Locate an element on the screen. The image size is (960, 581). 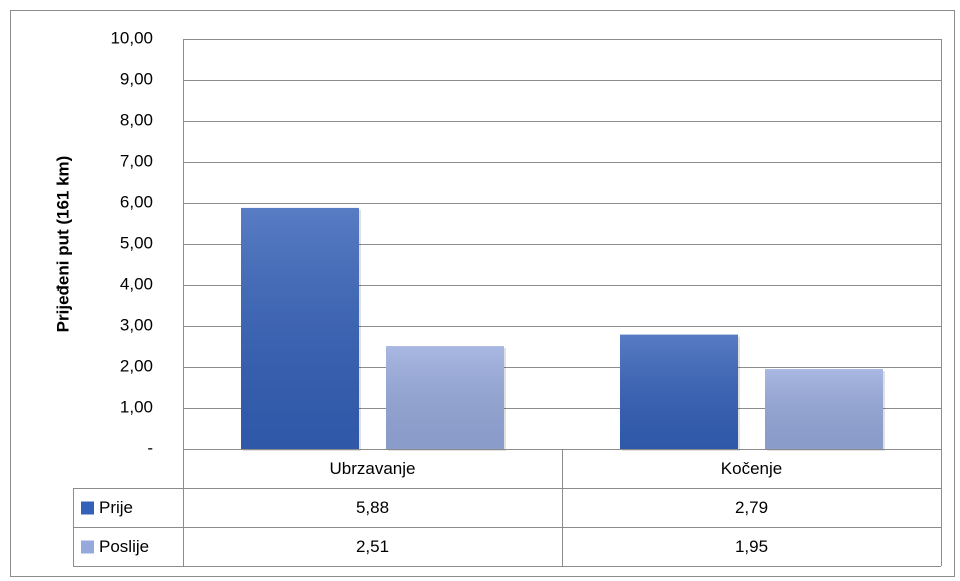
legend-label: Poslije is located at coordinates (124, 546).